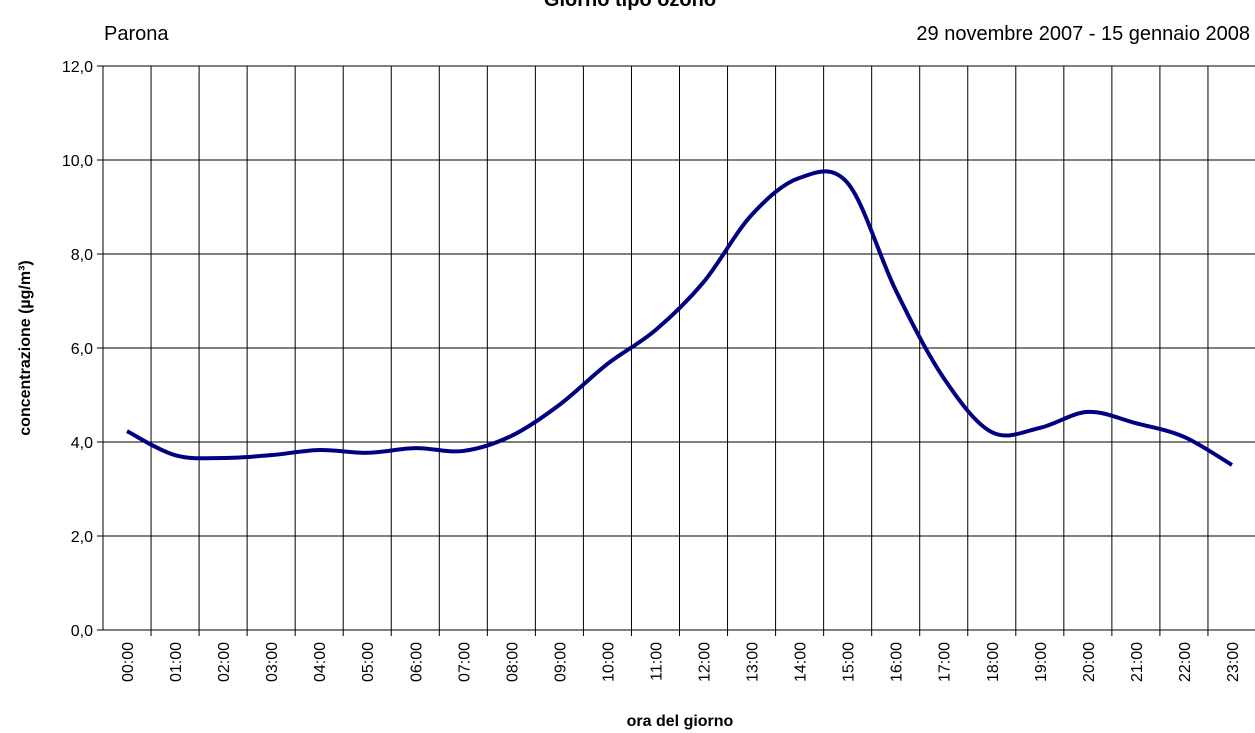 The height and width of the screenshot is (733, 1255). I want to click on x-tick-label: 17:00, so click(945, 662).